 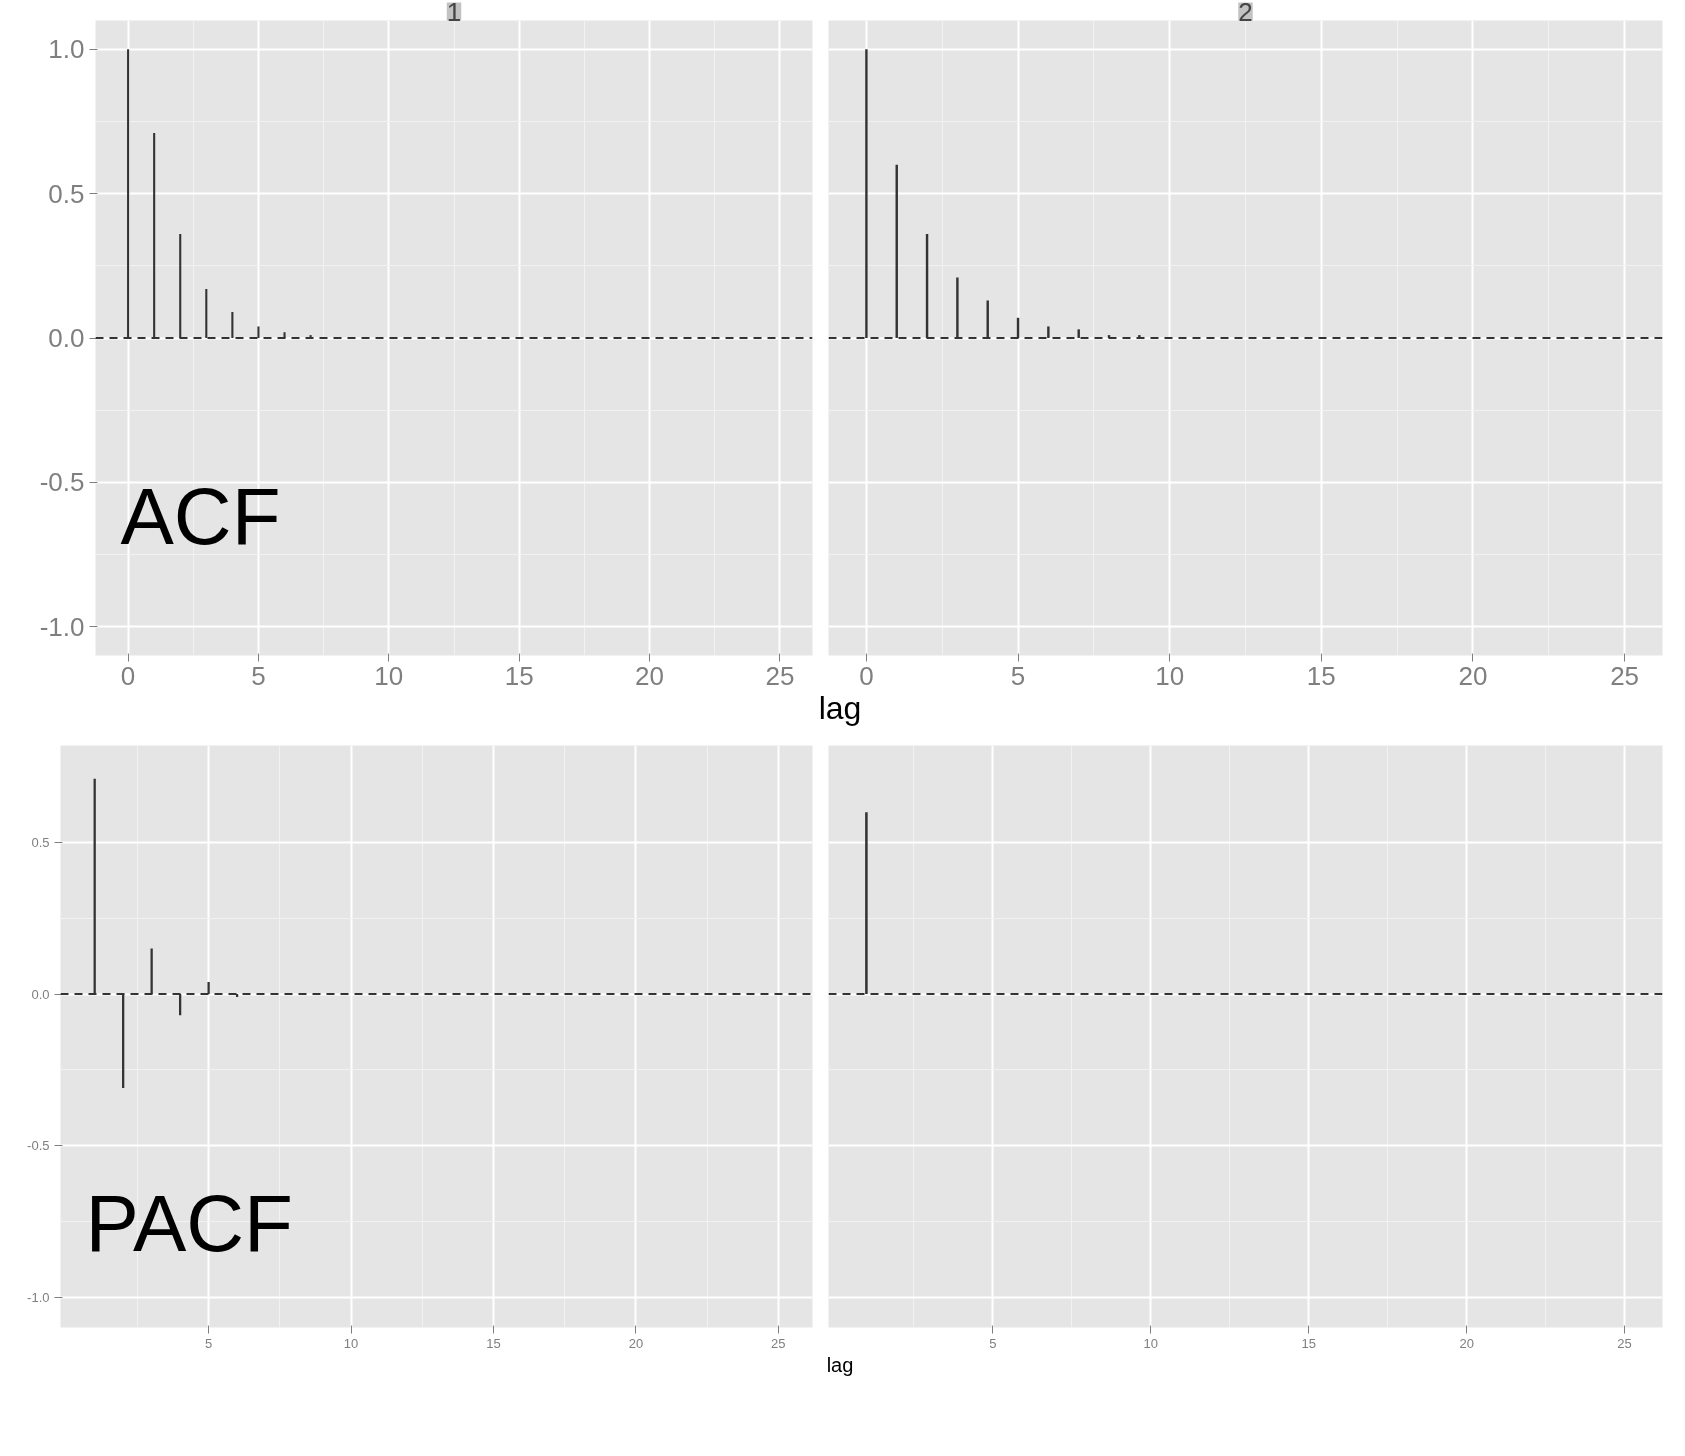 I want to click on annotation: ACF, so click(x=200, y=516).